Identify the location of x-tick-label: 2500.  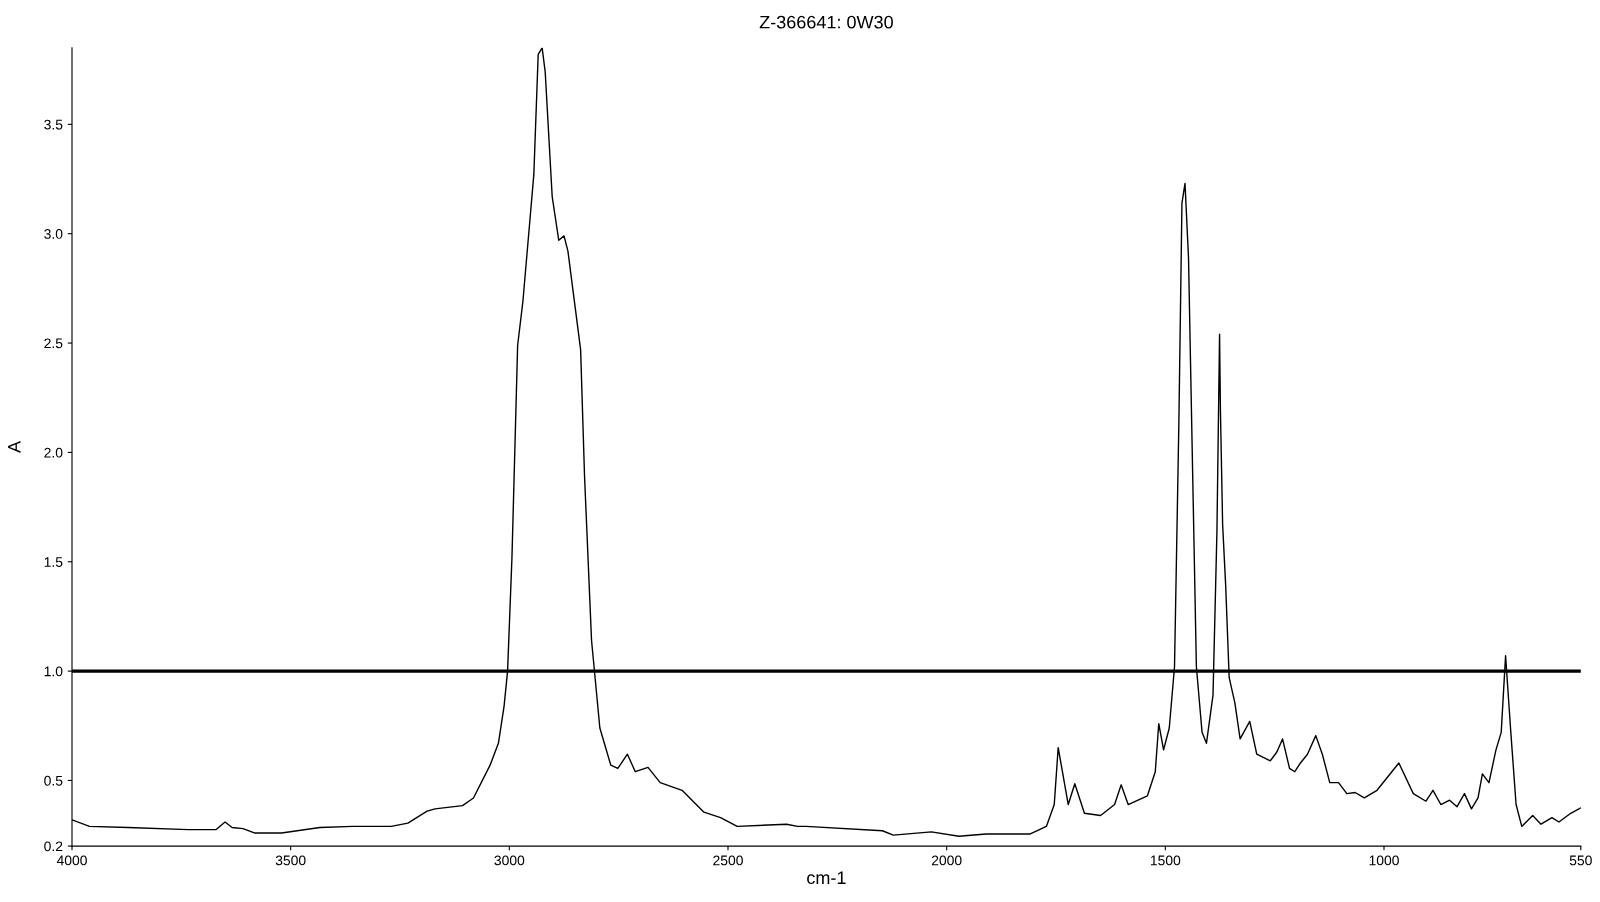
(728, 860).